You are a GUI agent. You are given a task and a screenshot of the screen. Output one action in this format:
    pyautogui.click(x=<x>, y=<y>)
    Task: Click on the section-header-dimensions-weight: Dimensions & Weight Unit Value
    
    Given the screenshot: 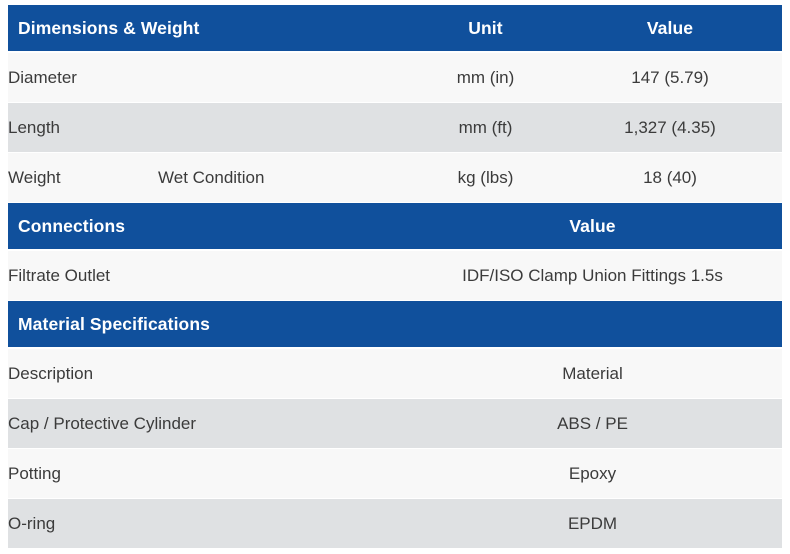 What is the action you would take?
    pyautogui.click(x=395, y=29)
    